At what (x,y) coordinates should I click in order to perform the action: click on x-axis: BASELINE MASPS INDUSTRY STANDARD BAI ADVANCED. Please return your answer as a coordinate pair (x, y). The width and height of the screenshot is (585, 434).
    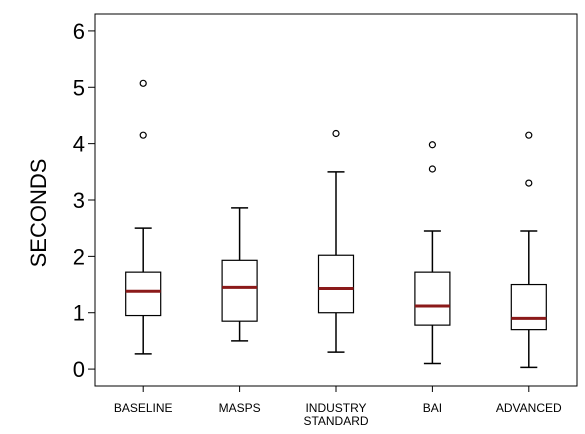
    Looking at the image, I should click on (338, 407).